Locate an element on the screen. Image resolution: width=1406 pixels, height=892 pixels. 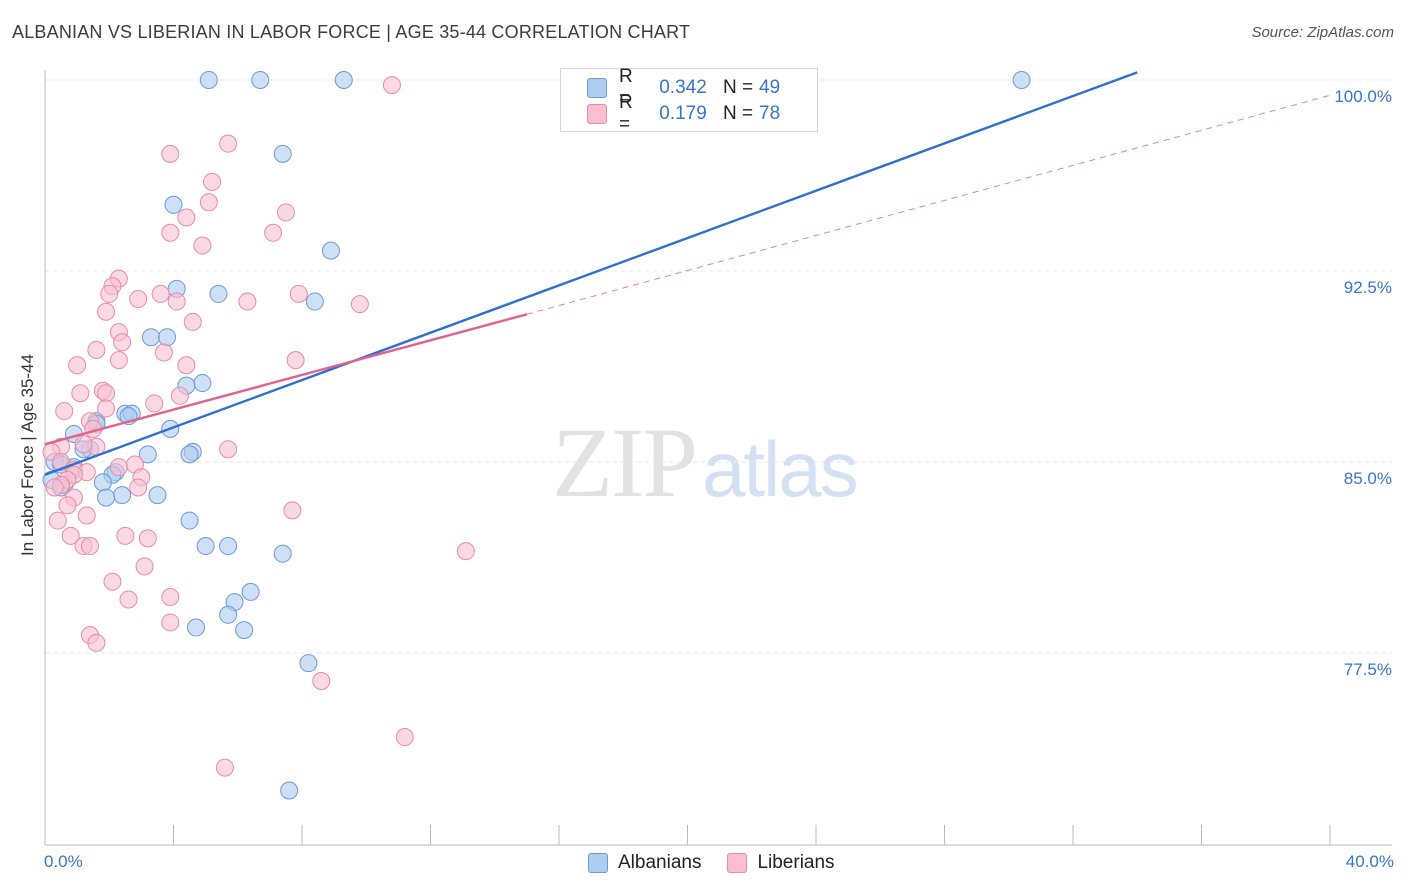
y-tick-label: 85.0% is located at coordinates (1367, 478).